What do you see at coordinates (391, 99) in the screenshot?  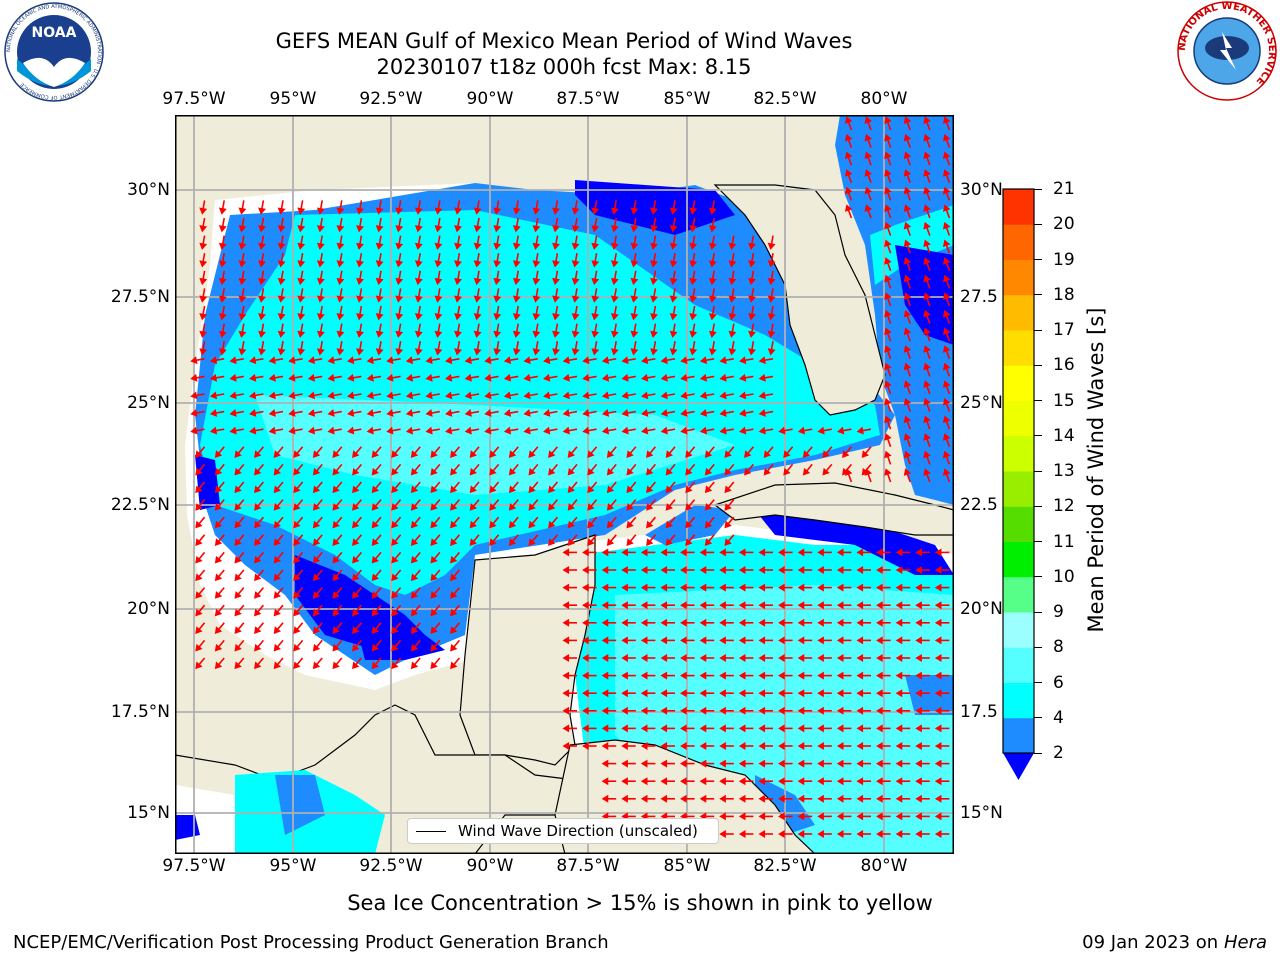 I see `lon-tick-top: 92.5°W` at bounding box center [391, 99].